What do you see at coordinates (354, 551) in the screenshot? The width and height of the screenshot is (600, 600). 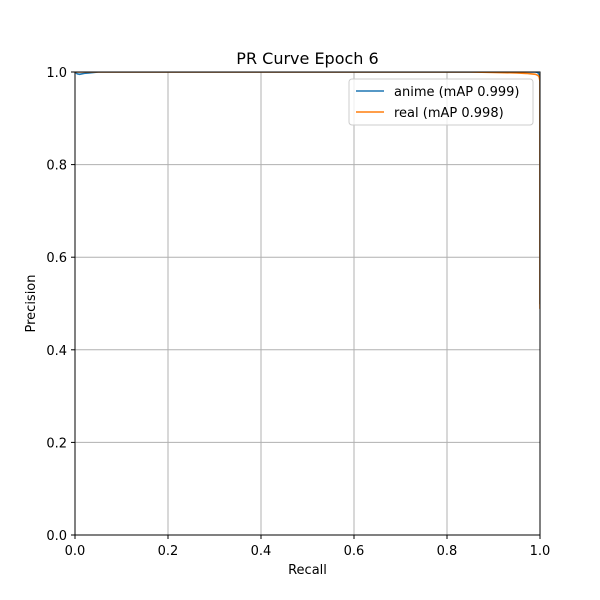 I see `x-tick-label: 0.6` at bounding box center [354, 551].